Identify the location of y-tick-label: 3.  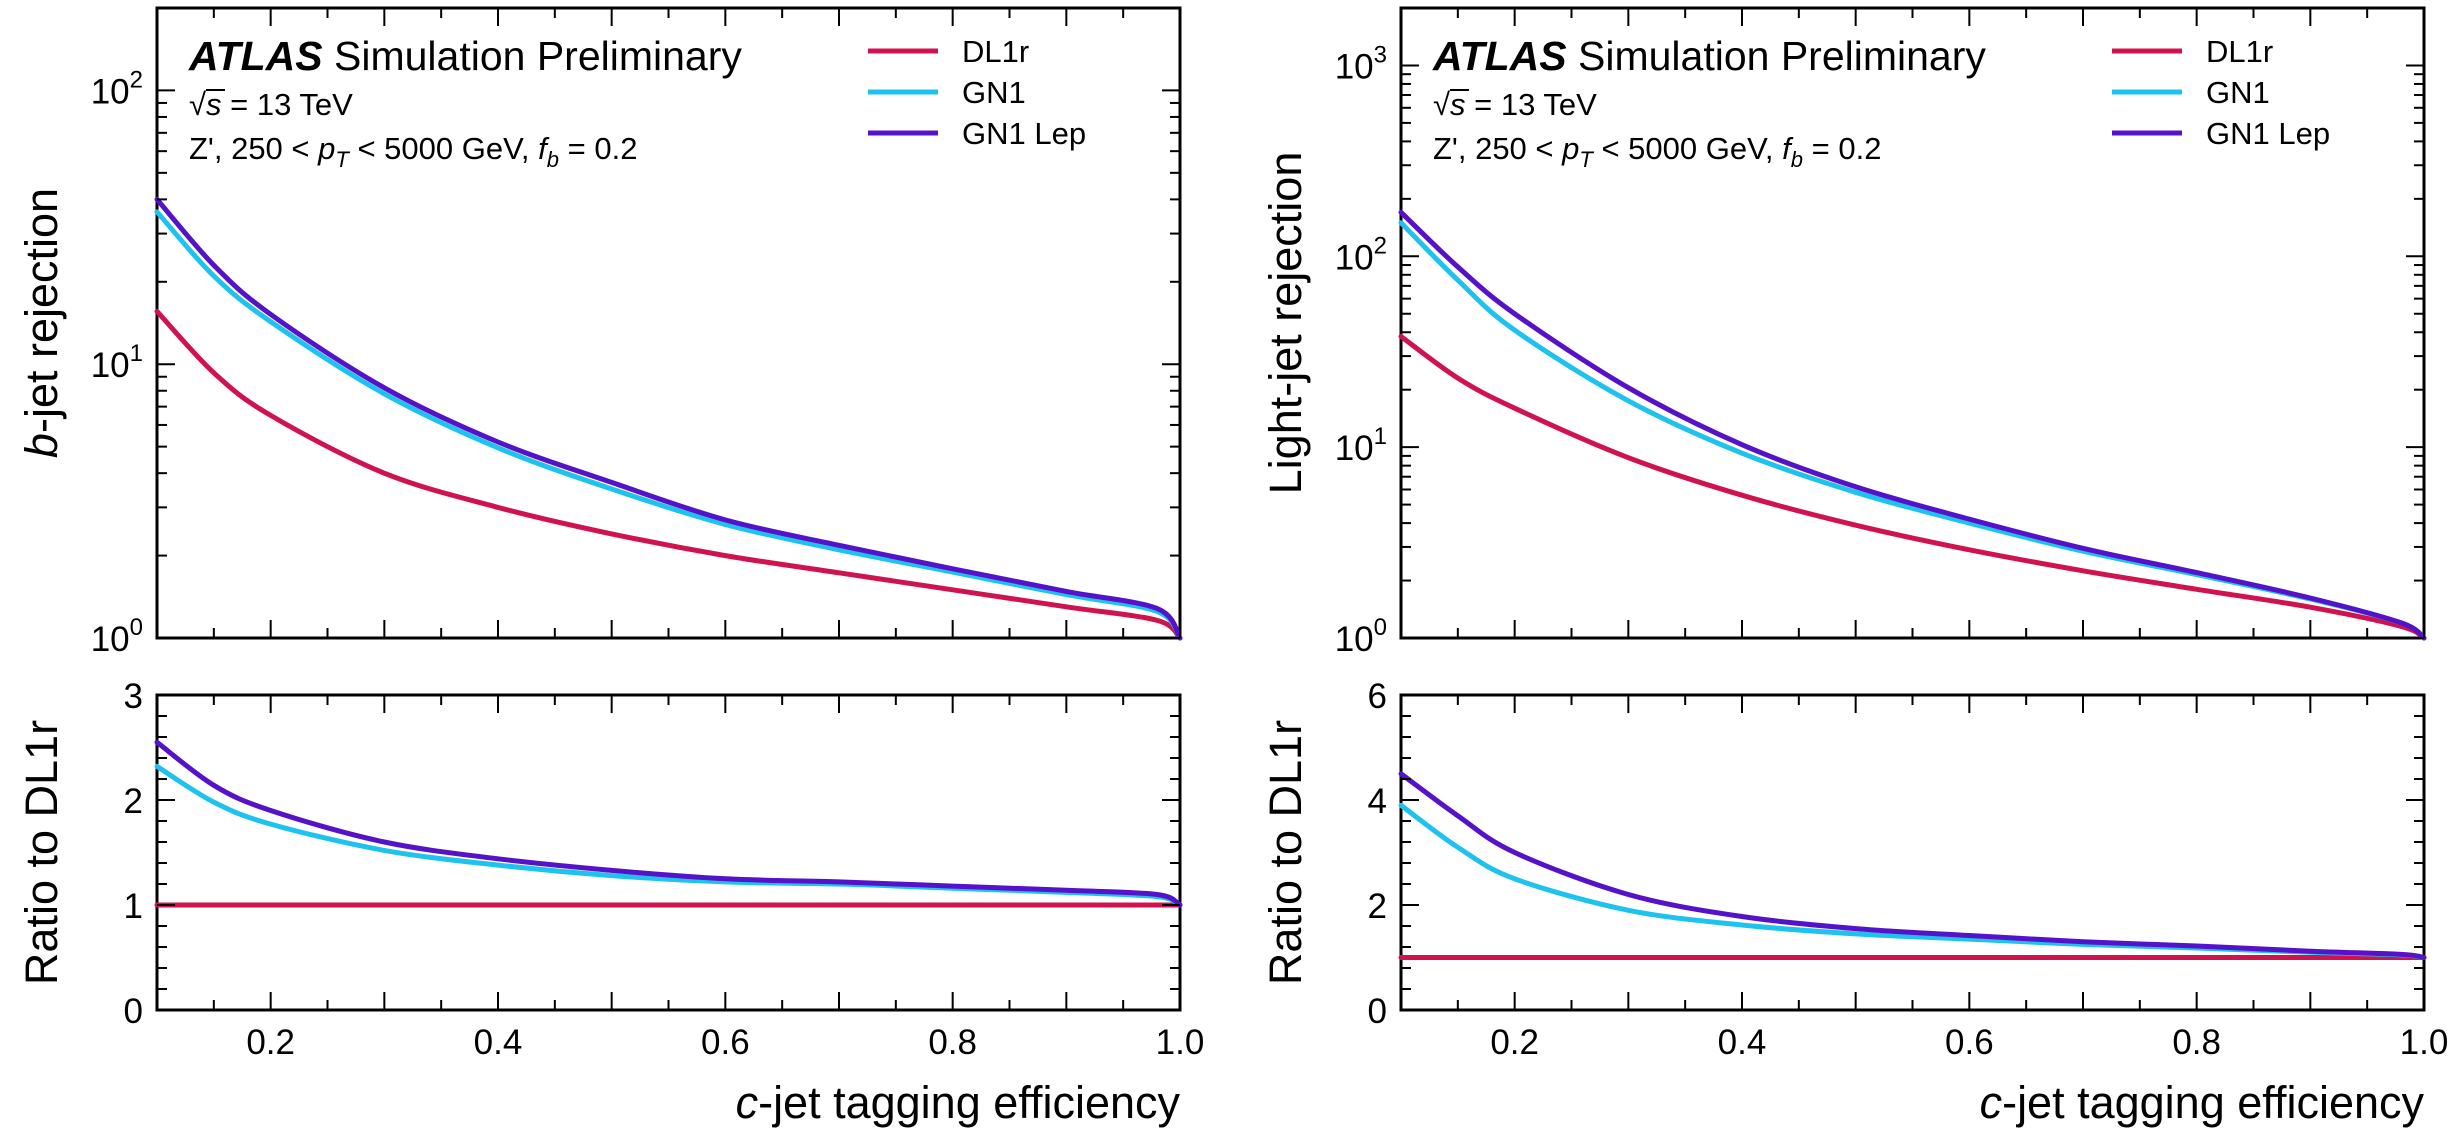
(133, 696).